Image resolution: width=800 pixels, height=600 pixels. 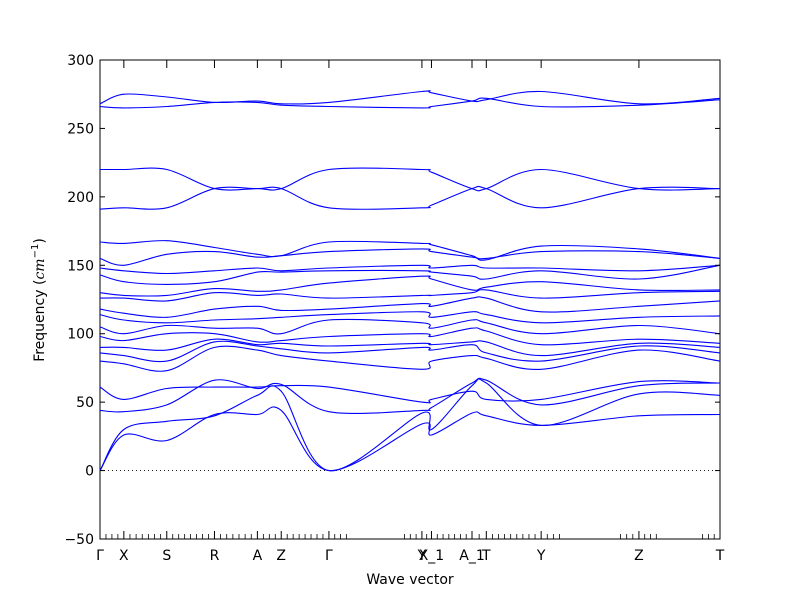 What do you see at coordinates (80, 335) in the screenshot?
I see `y-tick-label: 100` at bounding box center [80, 335].